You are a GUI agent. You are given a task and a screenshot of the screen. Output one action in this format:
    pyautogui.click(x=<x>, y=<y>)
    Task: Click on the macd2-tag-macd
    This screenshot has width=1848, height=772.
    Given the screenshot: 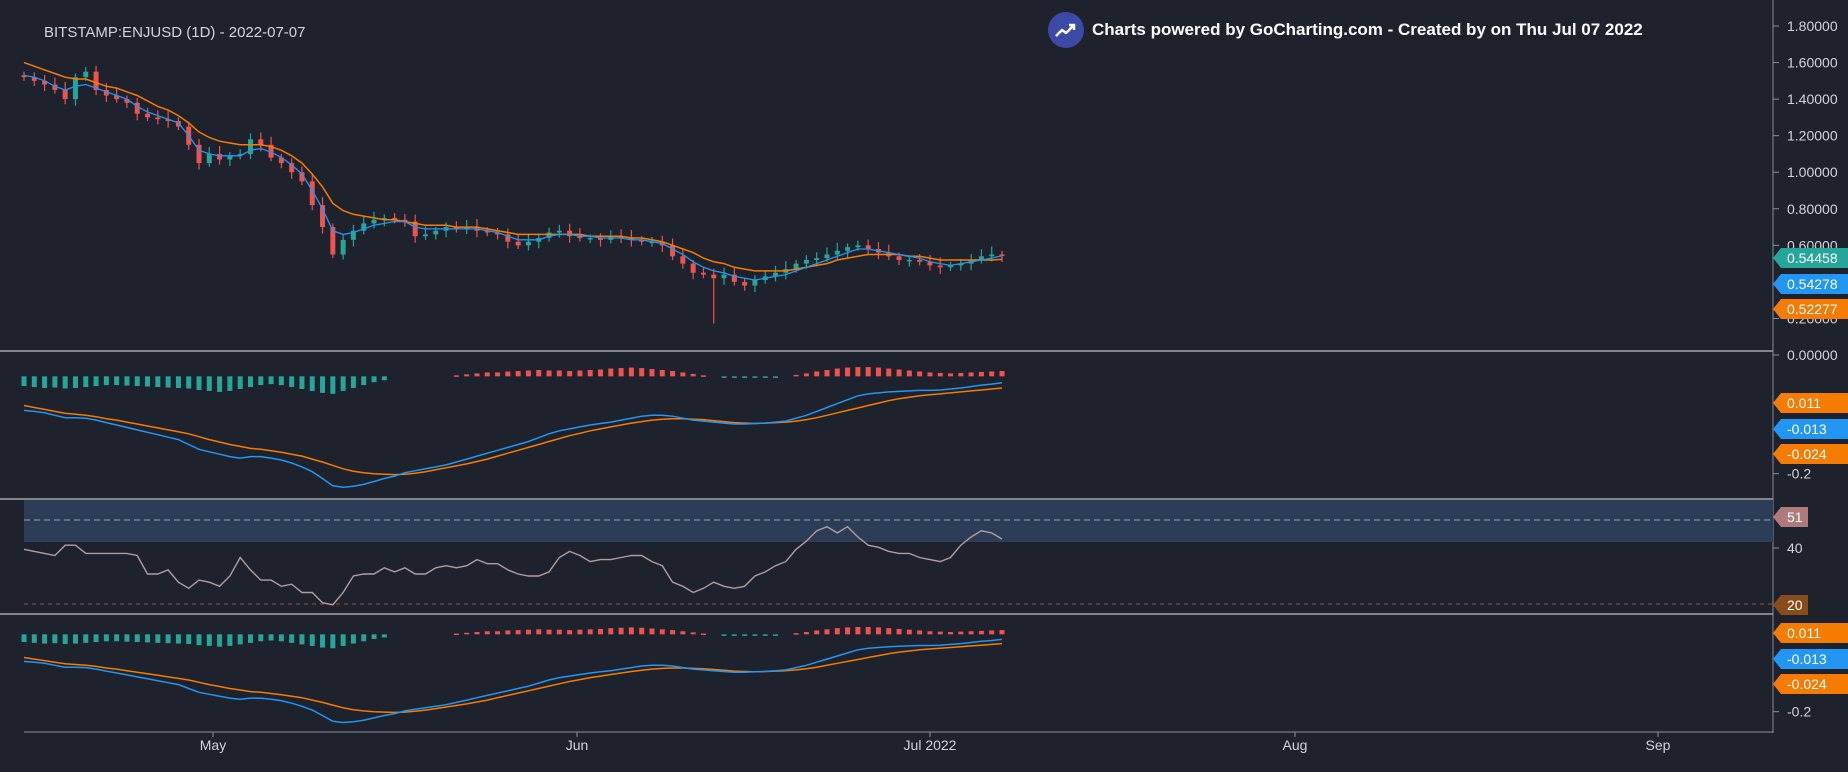 What is the action you would take?
    pyautogui.click(x=1810, y=659)
    